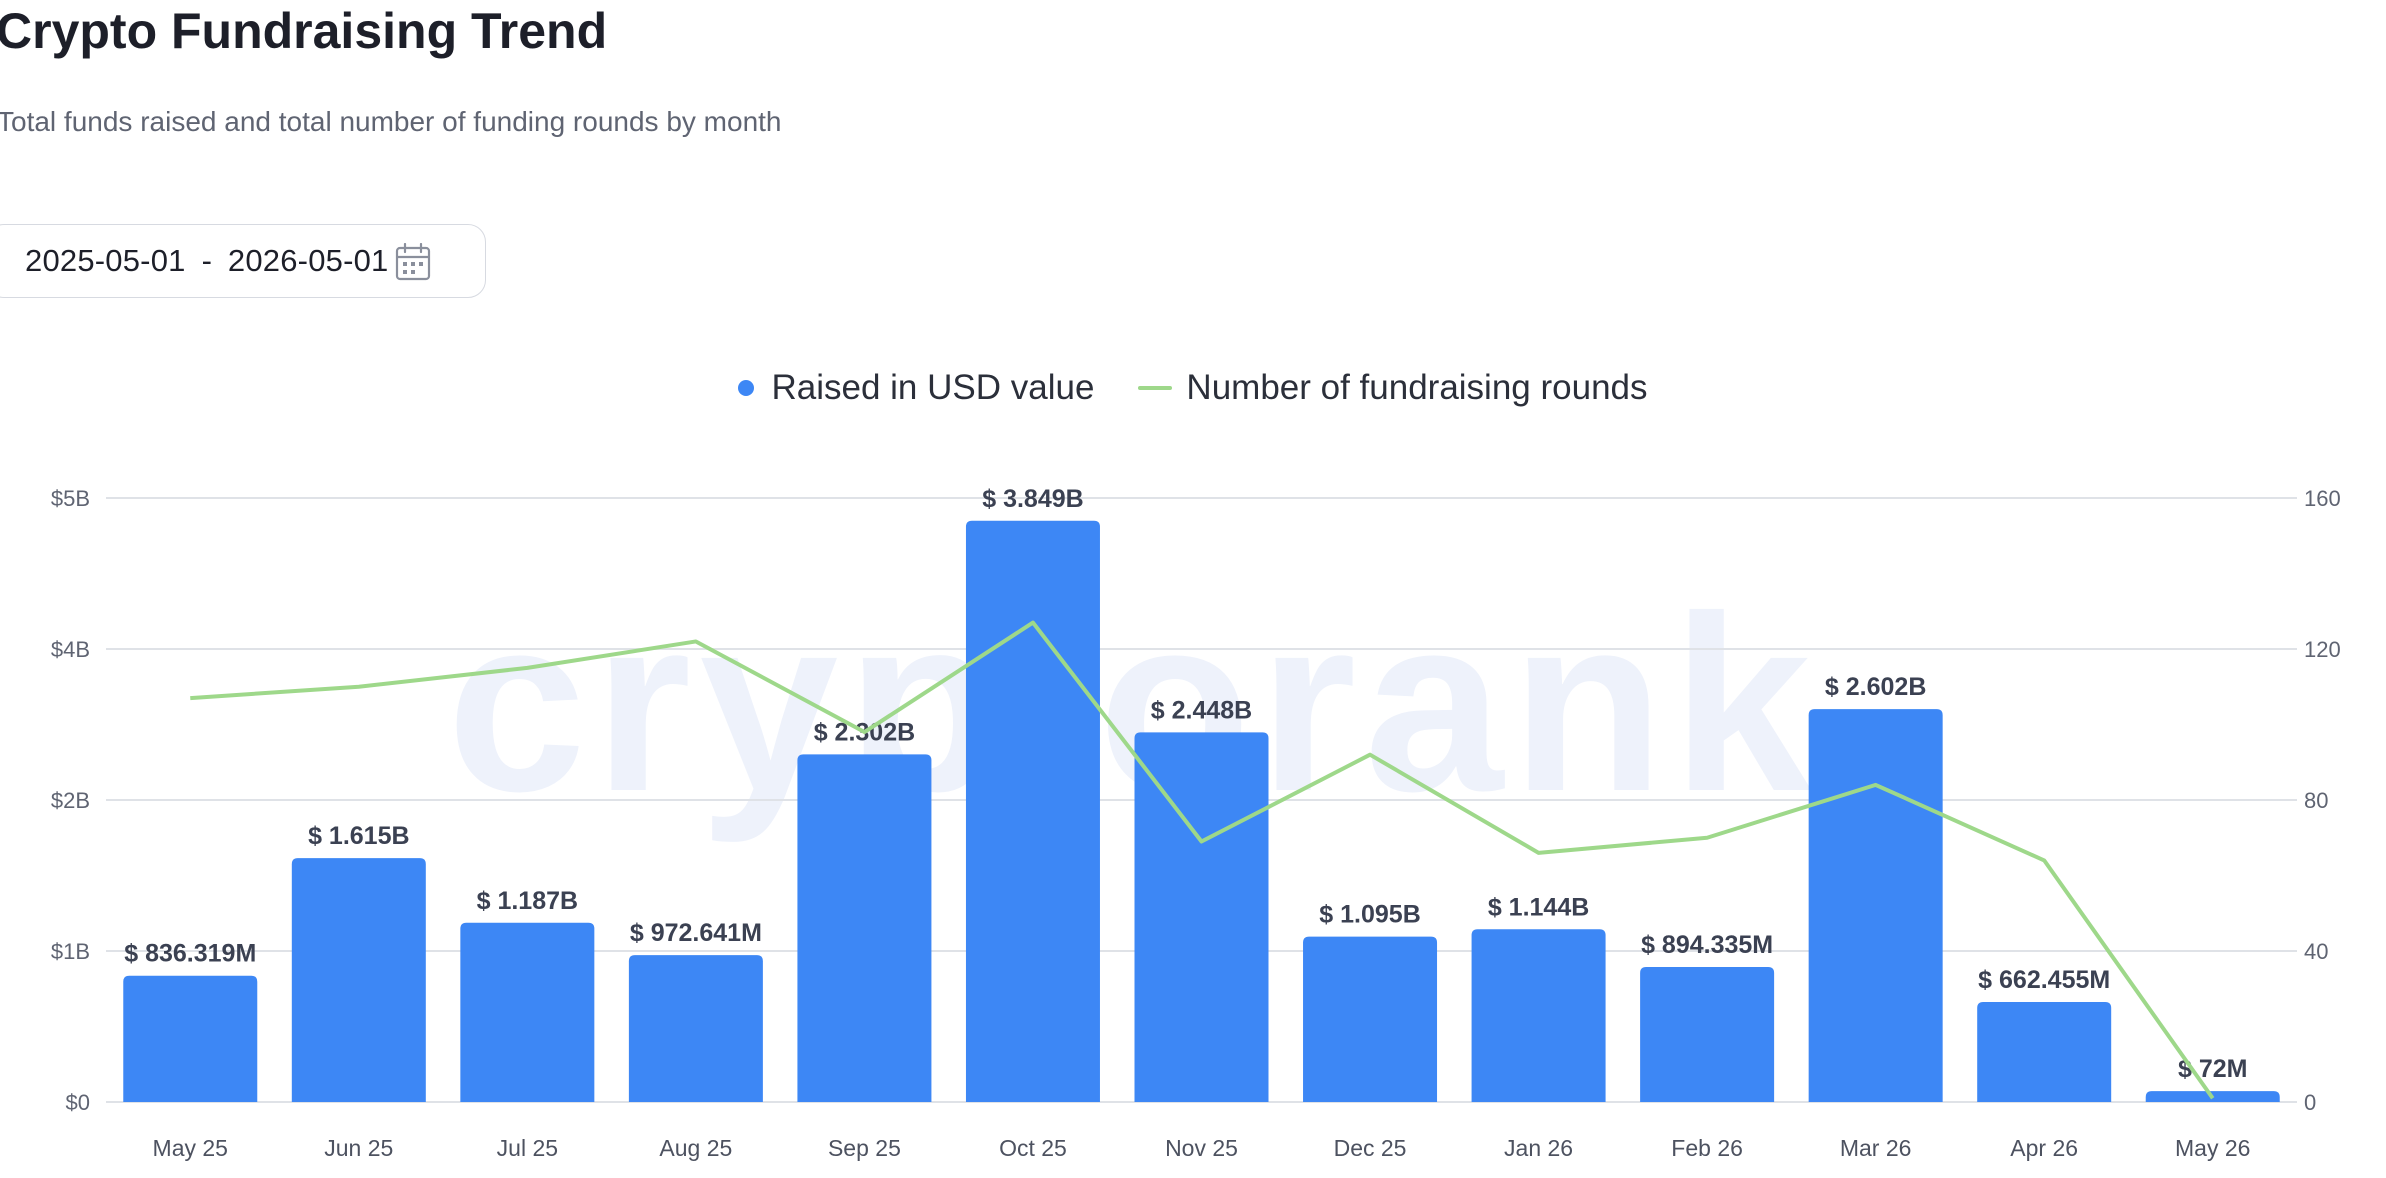  I want to click on bar-value-label: $ 1.615B, so click(358, 836).